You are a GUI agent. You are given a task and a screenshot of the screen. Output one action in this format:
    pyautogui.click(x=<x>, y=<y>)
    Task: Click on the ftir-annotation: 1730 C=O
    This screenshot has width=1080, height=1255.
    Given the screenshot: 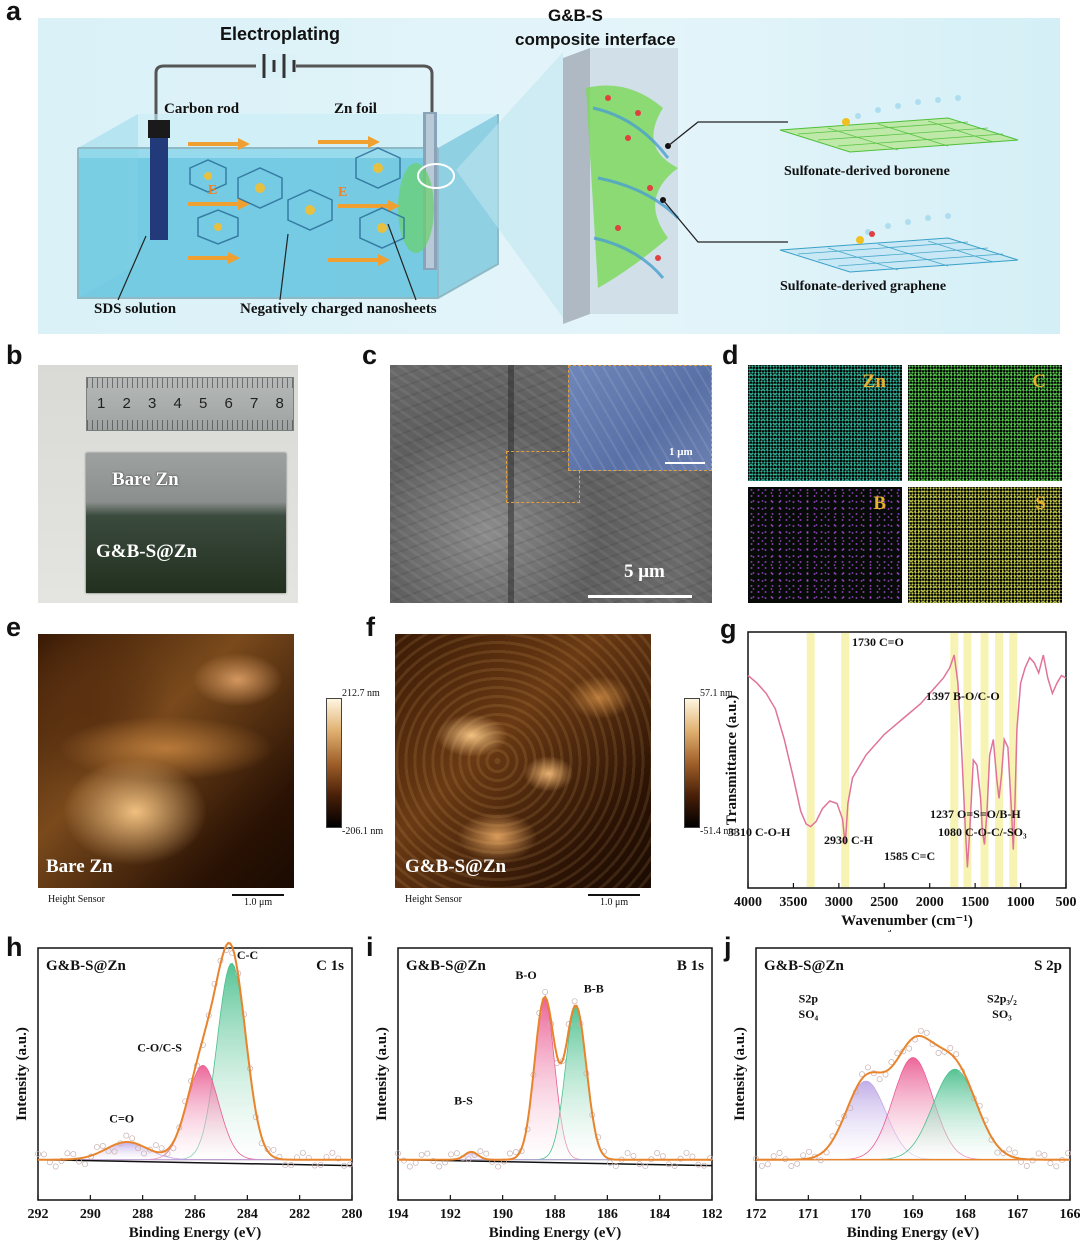 What is the action you would take?
    pyautogui.click(x=878, y=642)
    